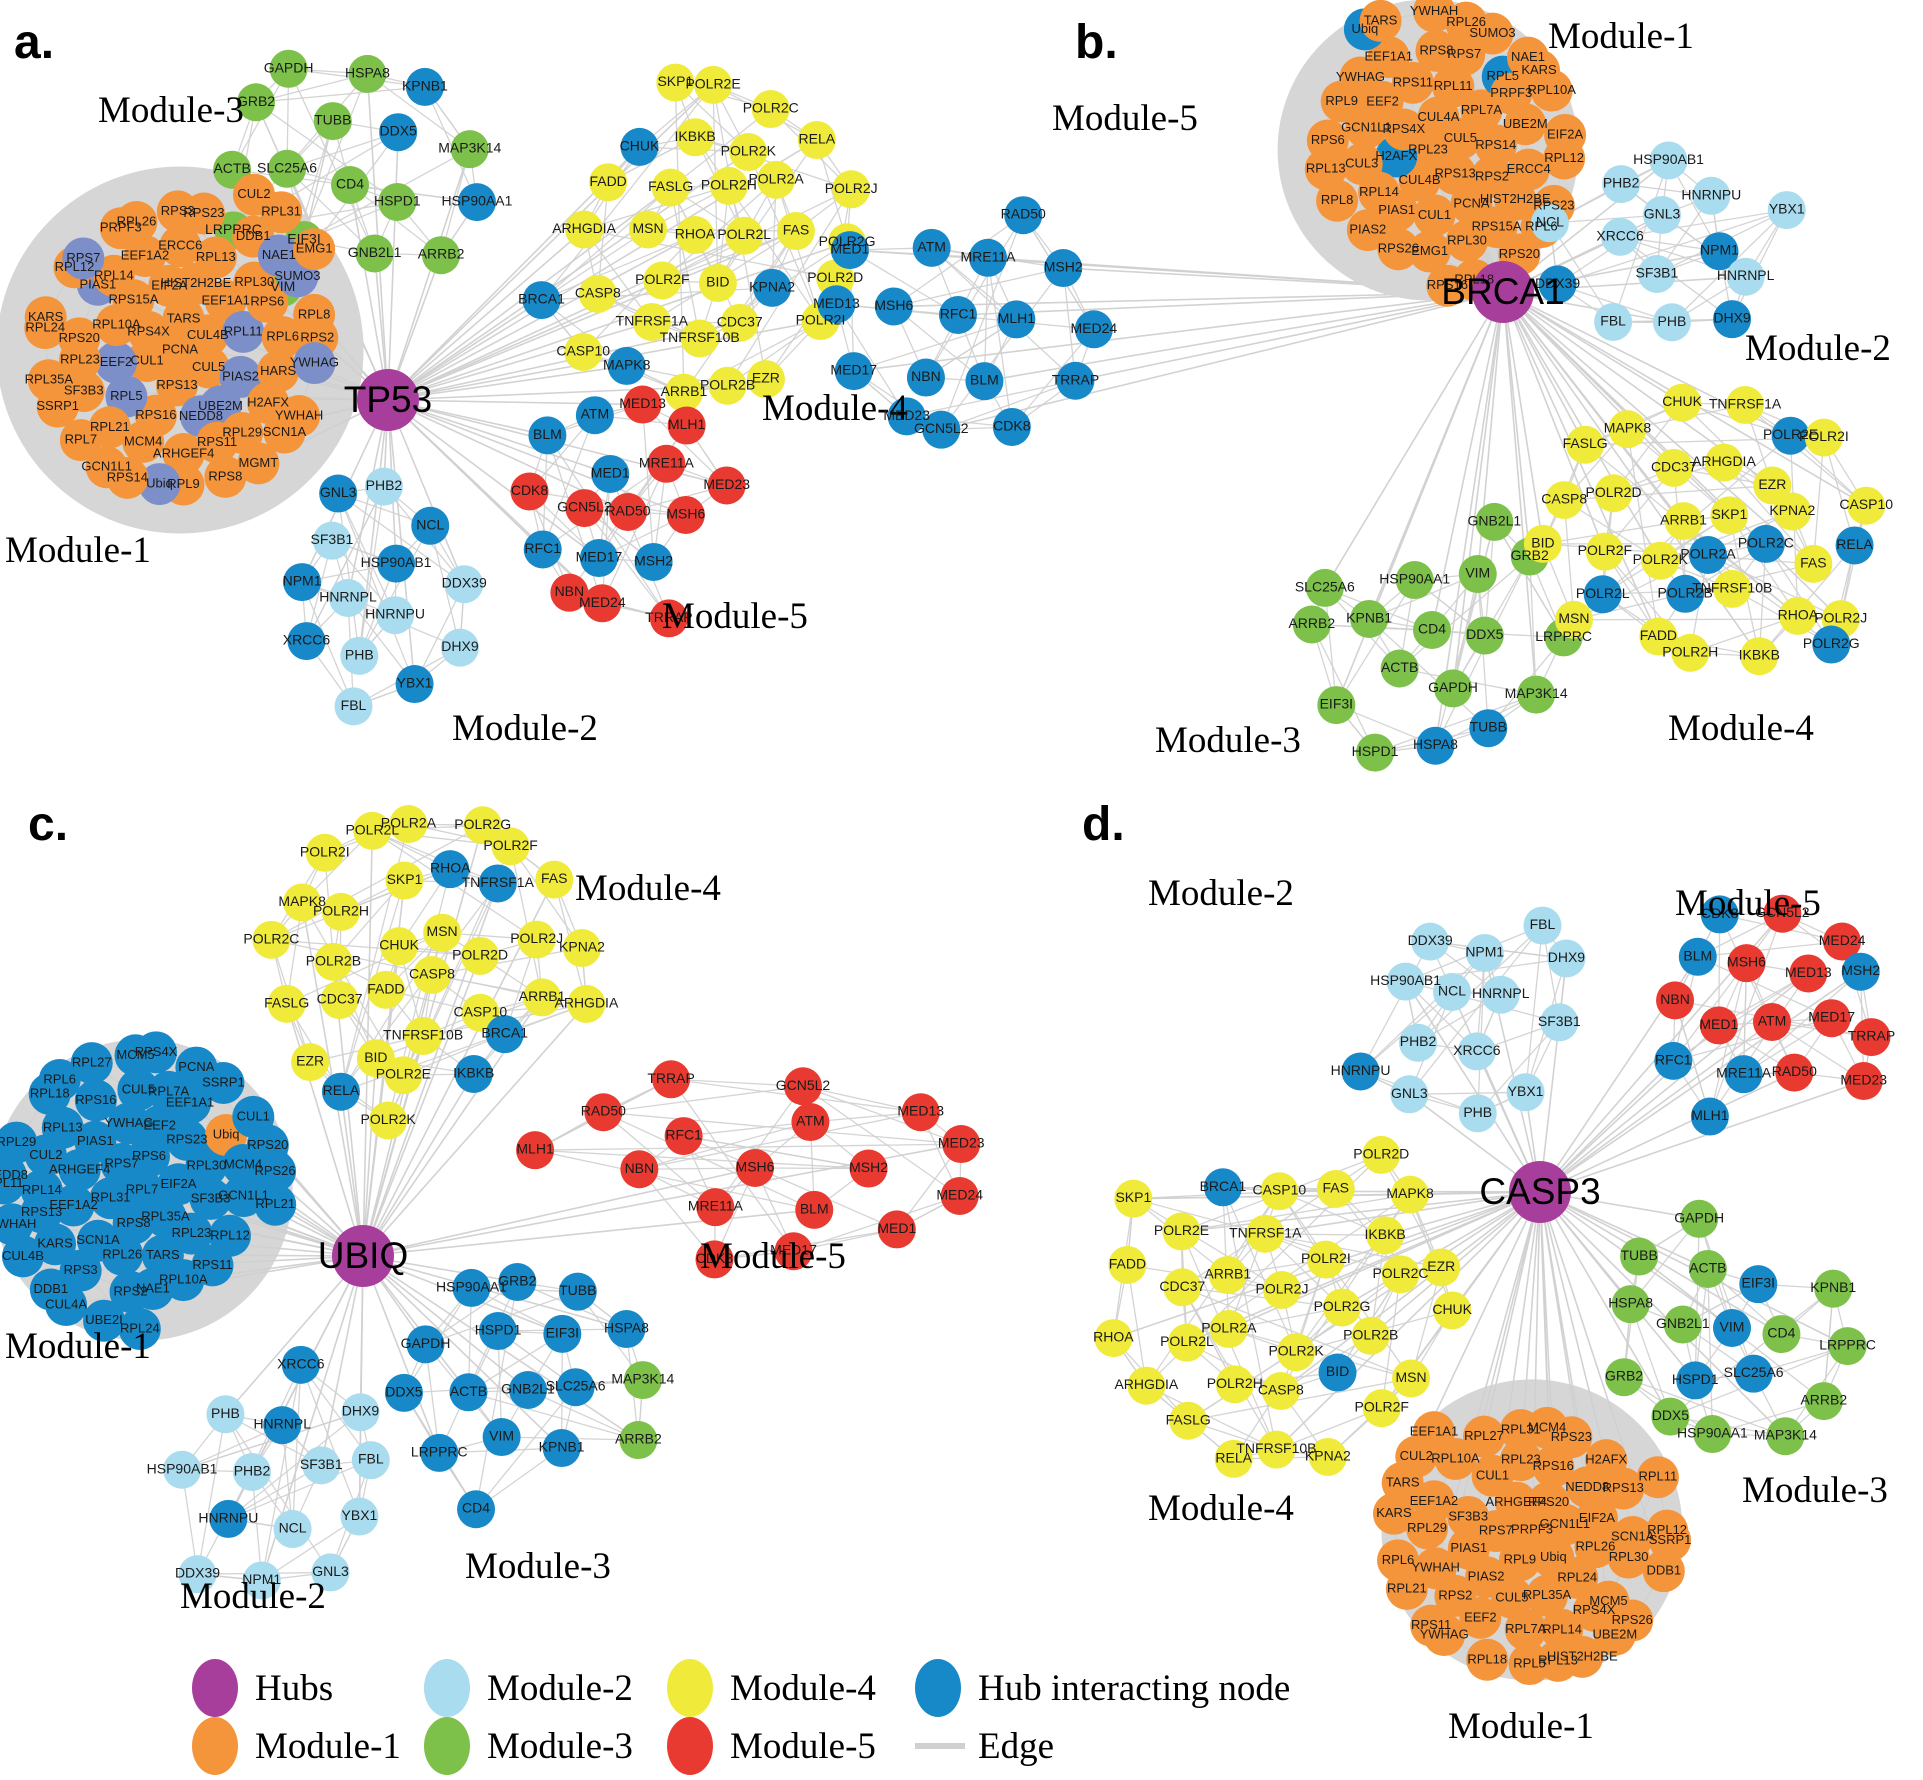 The height and width of the screenshot is (1780, 1923). What do you see at coordinates (1460, 137) in the screenshot?
I see `gene-label: CUL5` at bounding box center [1460, 137].